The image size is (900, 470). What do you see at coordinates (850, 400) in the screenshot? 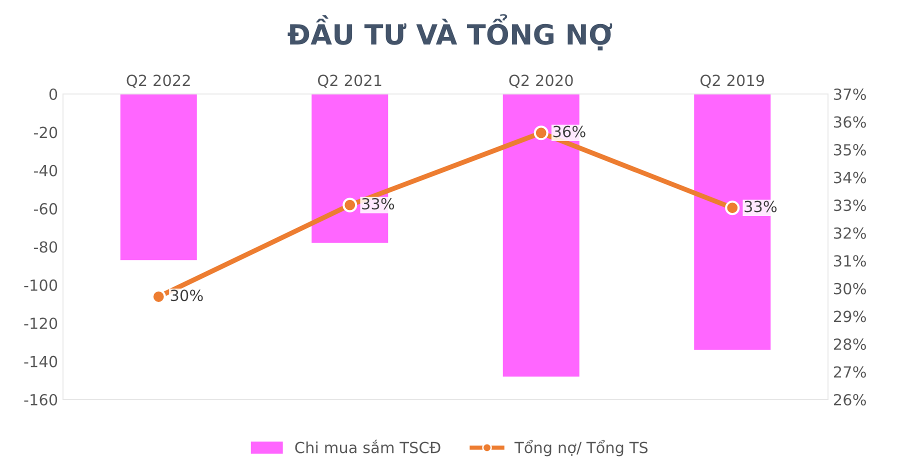
I see `y2-tick-label: 26%` at bounding box center [850, 400].